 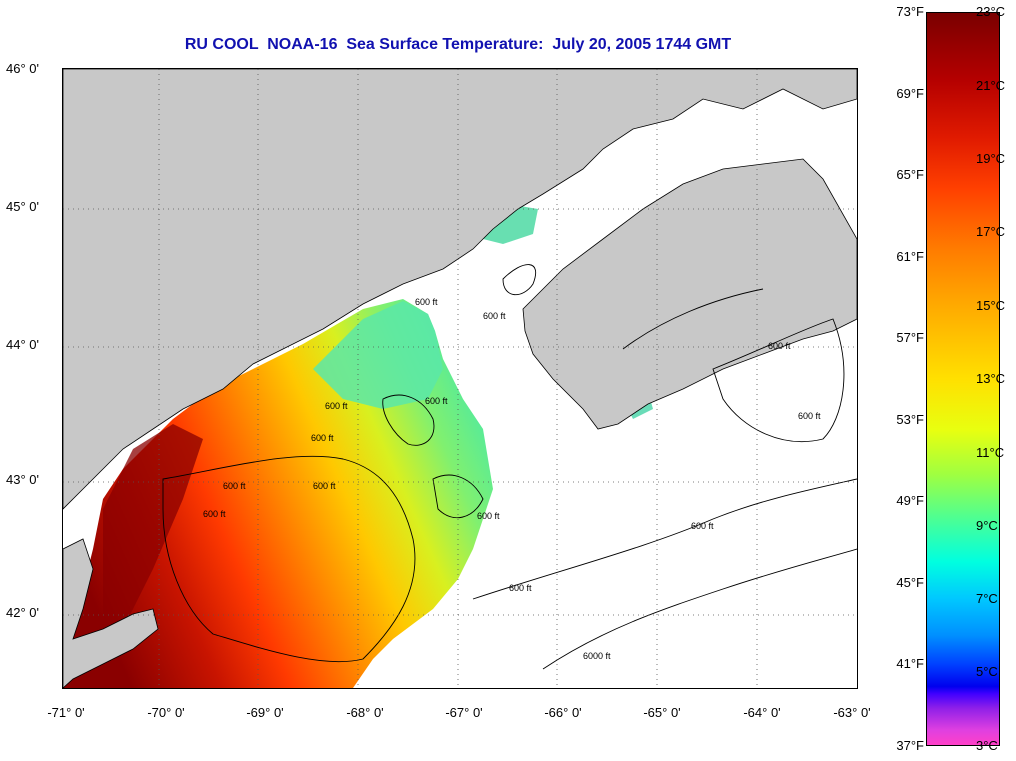 I want to click on colorbar-c-label: 11°C, so click(x=990, y=452).